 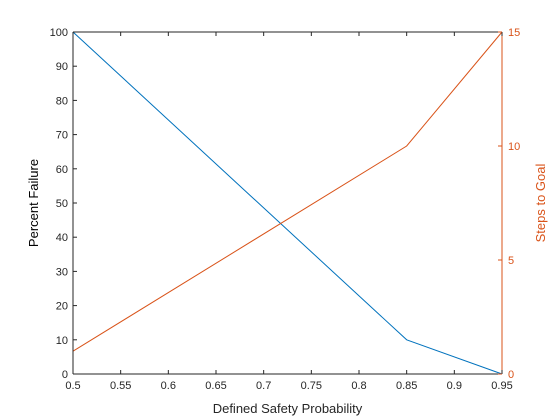 I want to click on left-y-tick-label: 100, so click(x=59, y=33).